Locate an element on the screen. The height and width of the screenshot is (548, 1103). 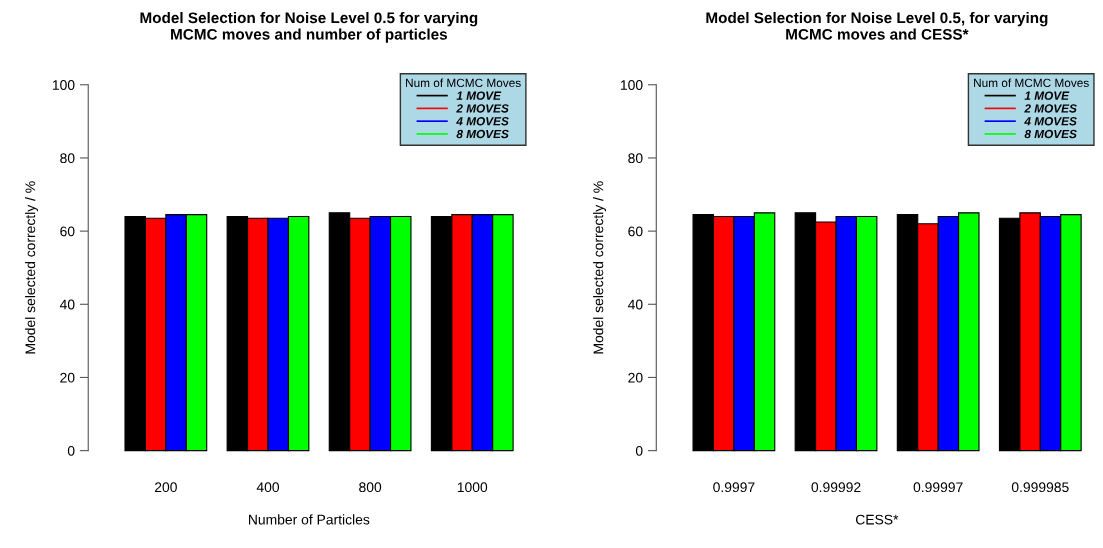
chart-title: Model Selection for Noise Level 0.5, for varying MCMC moves and CESS* is located at coordinates (877, 25).